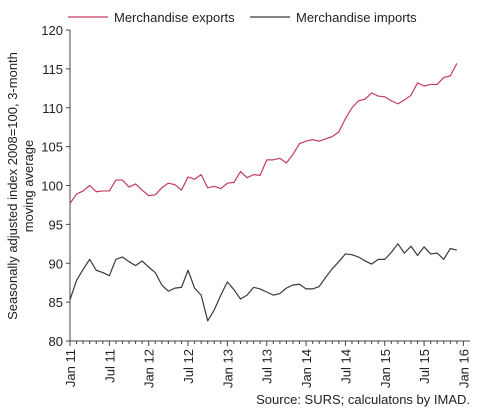  What do you see at coordinates (52, 147) in the screenshot?
I see `y-tick-label: 105` at bounding box center [52, 147].